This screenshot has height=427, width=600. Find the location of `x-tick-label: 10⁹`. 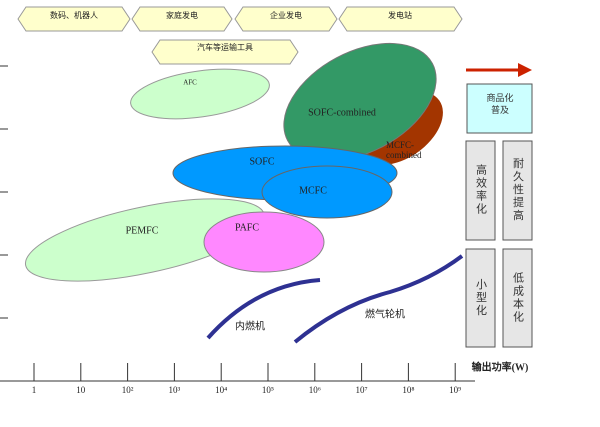

x-tick-label: 10⁹ is located at coordinates (455, 390).